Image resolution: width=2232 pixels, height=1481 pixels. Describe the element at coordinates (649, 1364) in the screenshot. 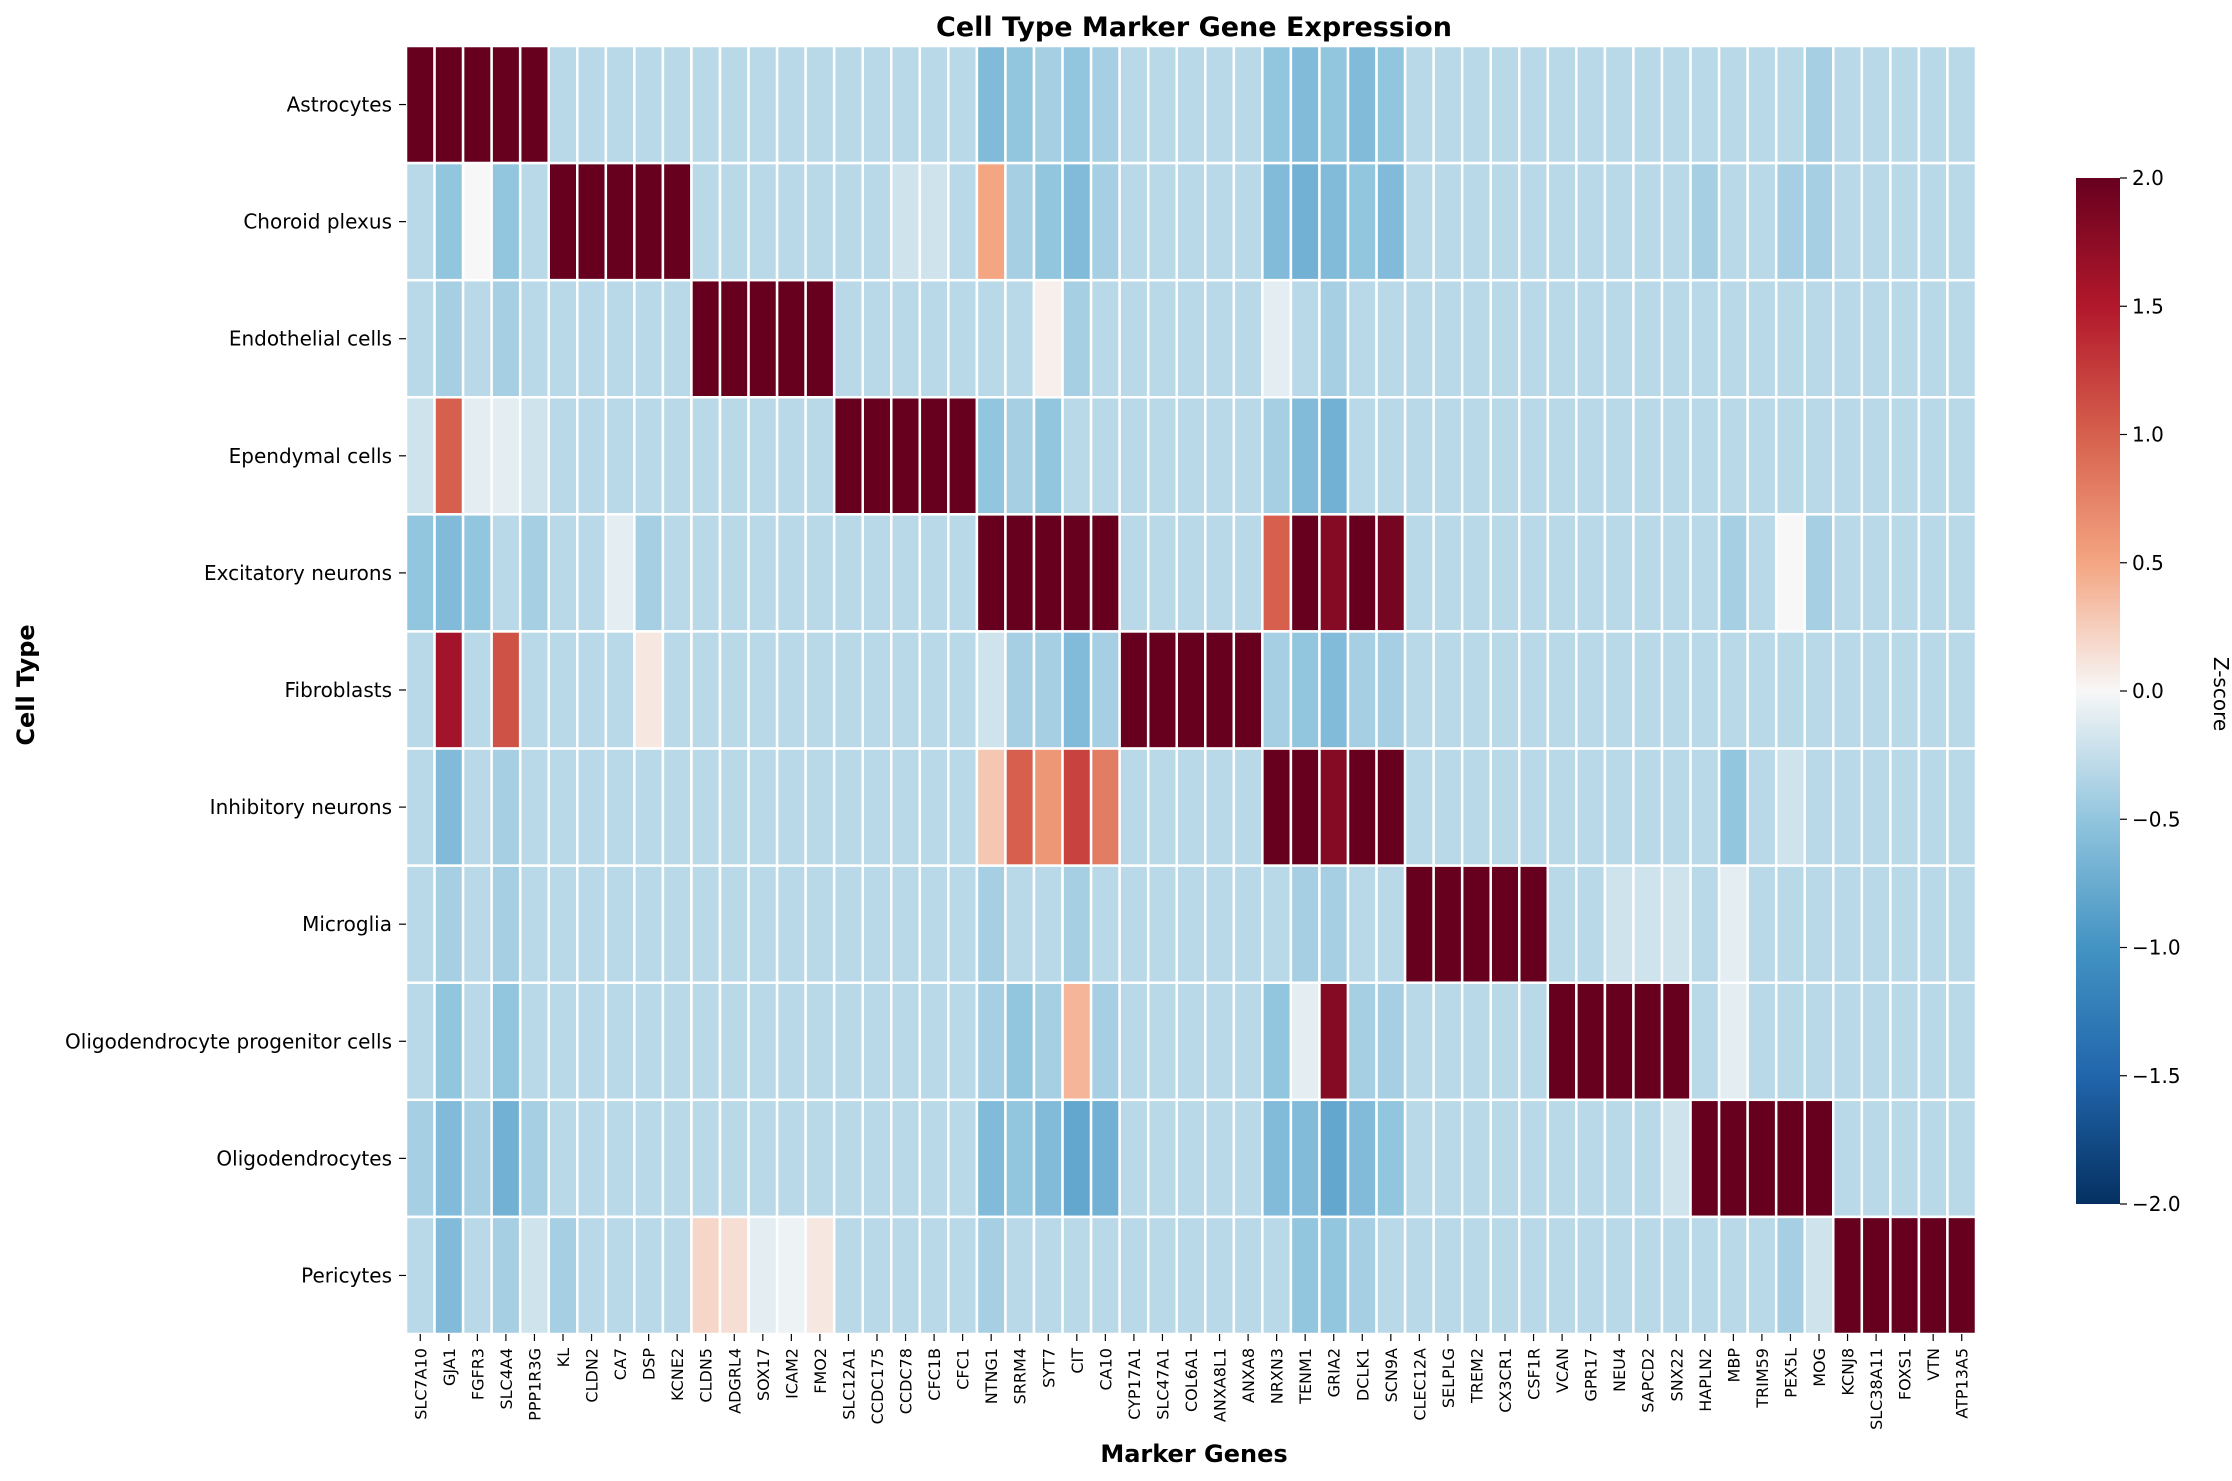

I see `column-label: DSP` at that location.